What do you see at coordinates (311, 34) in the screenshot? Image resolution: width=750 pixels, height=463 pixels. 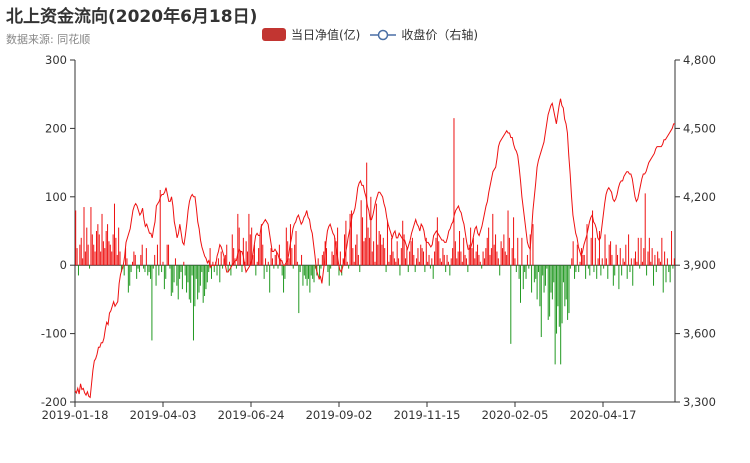 I see `legend-item-net-flow: 当日净值(亿)` at bounding box center [311, 34].